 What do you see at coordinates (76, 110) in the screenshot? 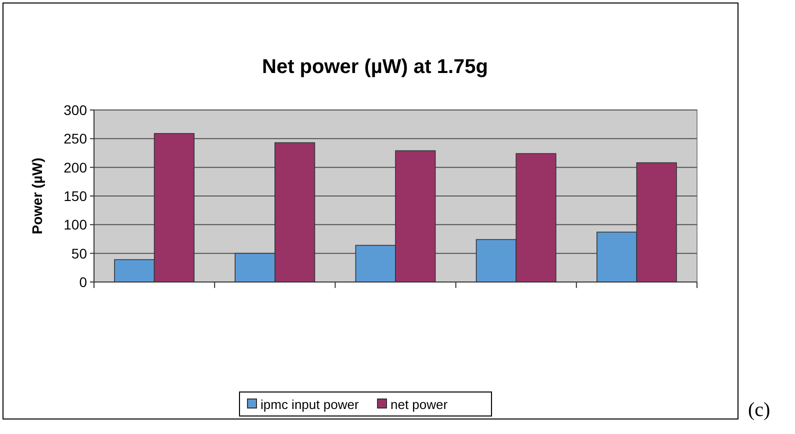
I see `y-tick-label: 300` at bounding box center [76, 110].